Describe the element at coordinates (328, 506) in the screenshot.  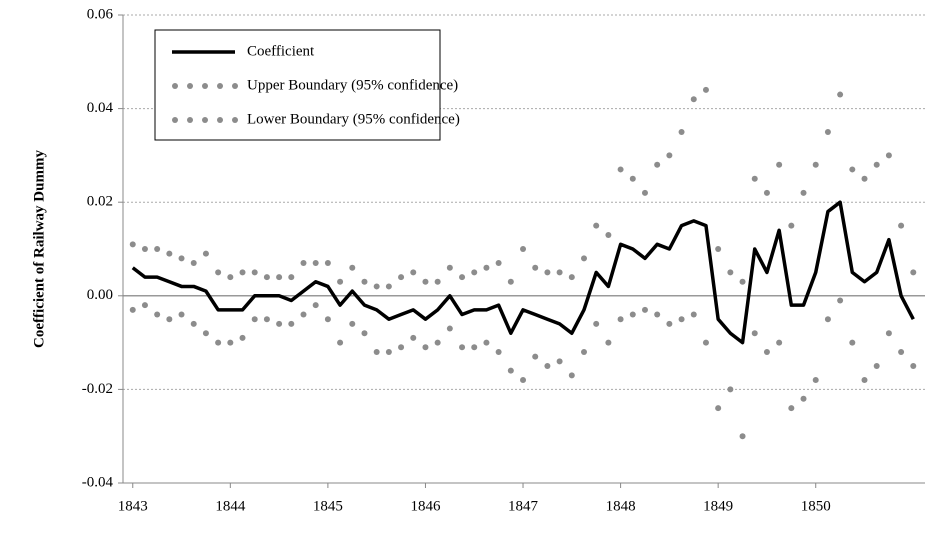
I see `x-tick-label: 1845` at that location.